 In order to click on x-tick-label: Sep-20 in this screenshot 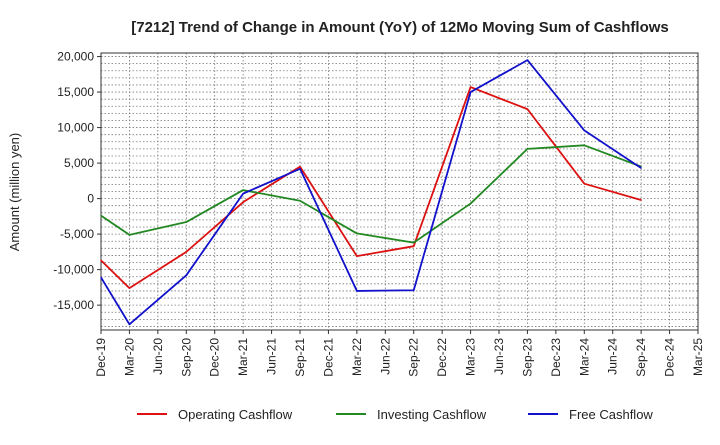, I will do `click(186, 357)`.